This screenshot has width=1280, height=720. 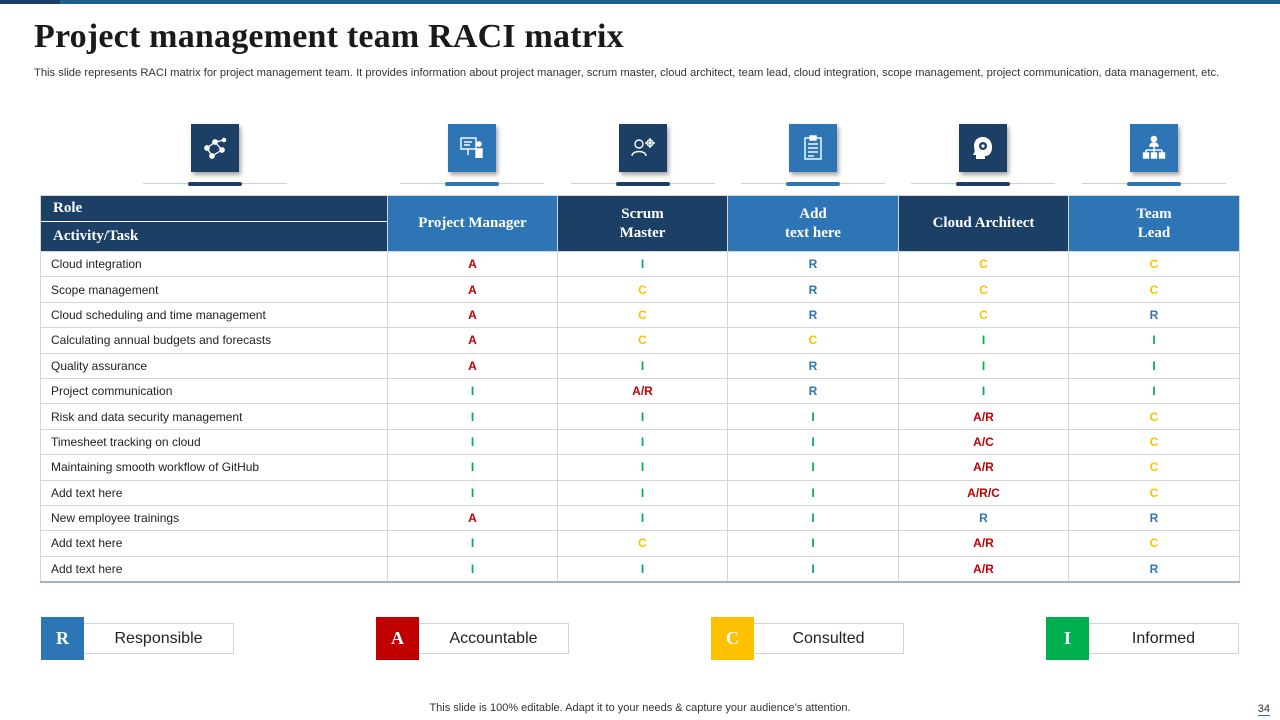 I want to click on page-number: 34, so click(x=1263, y=709).